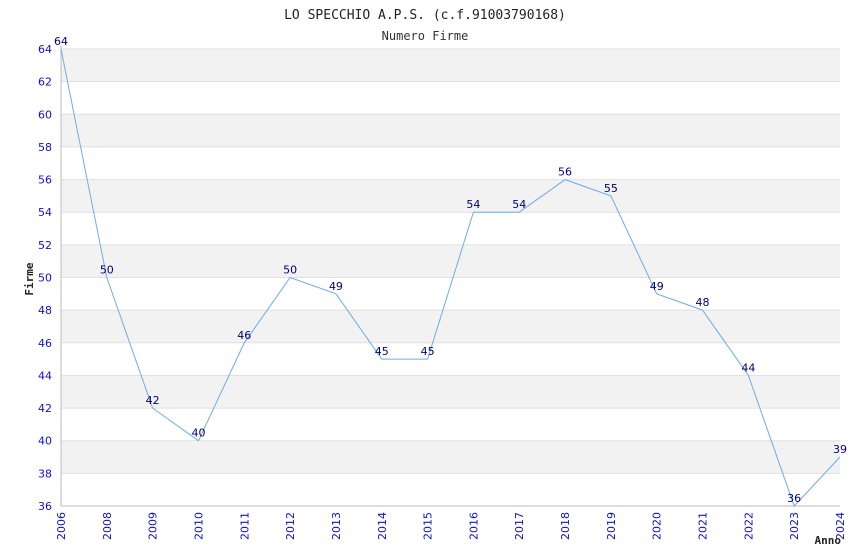  Describe the element at coordinates (840, 449) in the screenshot. I see `data-label: 39` at that location.